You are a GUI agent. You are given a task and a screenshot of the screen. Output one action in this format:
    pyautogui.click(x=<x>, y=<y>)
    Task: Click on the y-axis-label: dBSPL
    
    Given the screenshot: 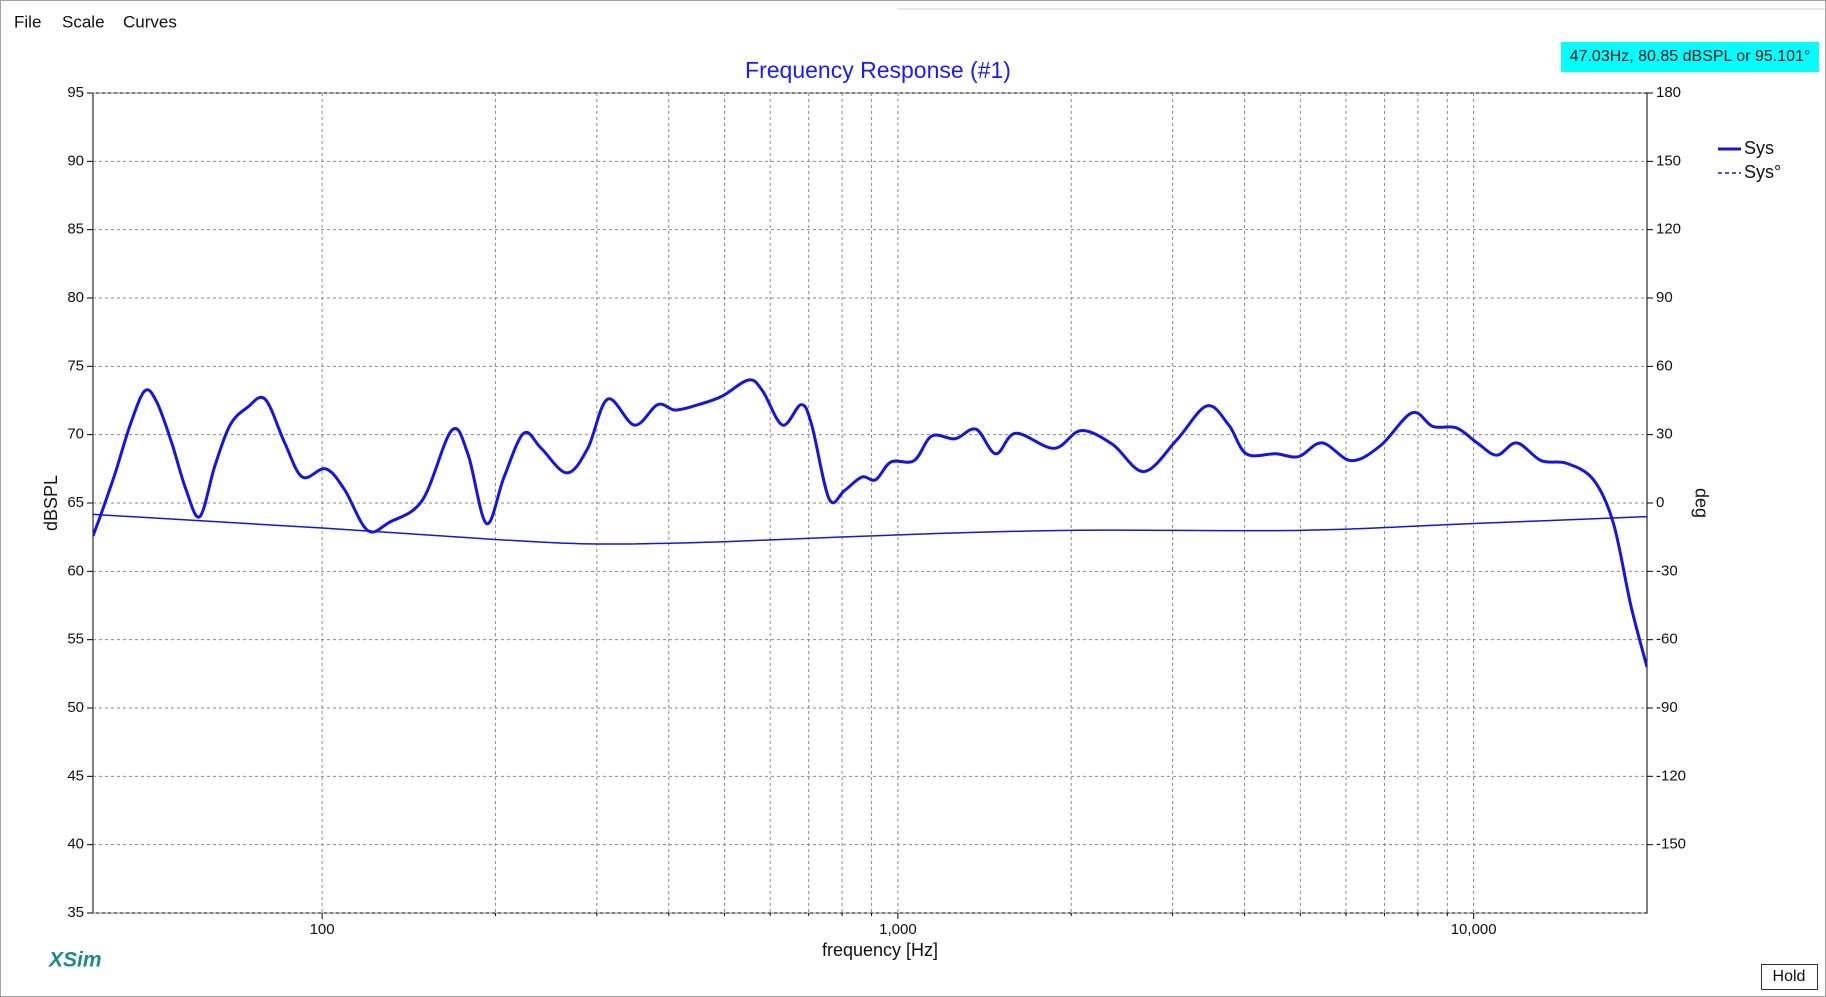 What is the action you would take?
    pyautogui.click(x=51, y=503)
    